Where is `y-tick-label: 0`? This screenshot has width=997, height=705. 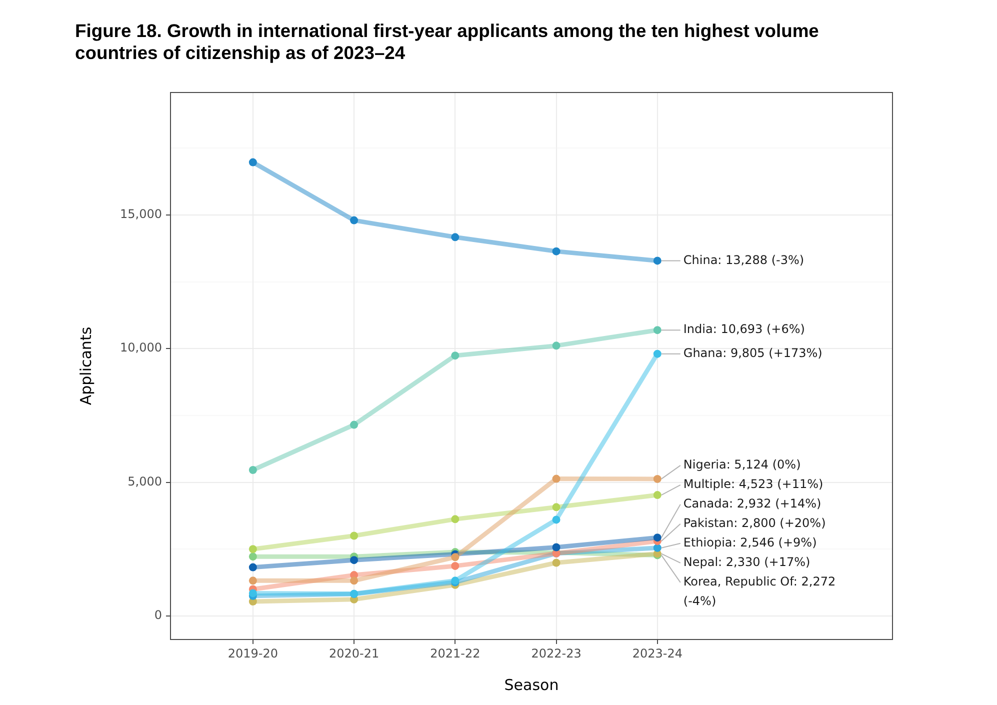
y-tick-label: 0 is located at coordinates (158, 615).